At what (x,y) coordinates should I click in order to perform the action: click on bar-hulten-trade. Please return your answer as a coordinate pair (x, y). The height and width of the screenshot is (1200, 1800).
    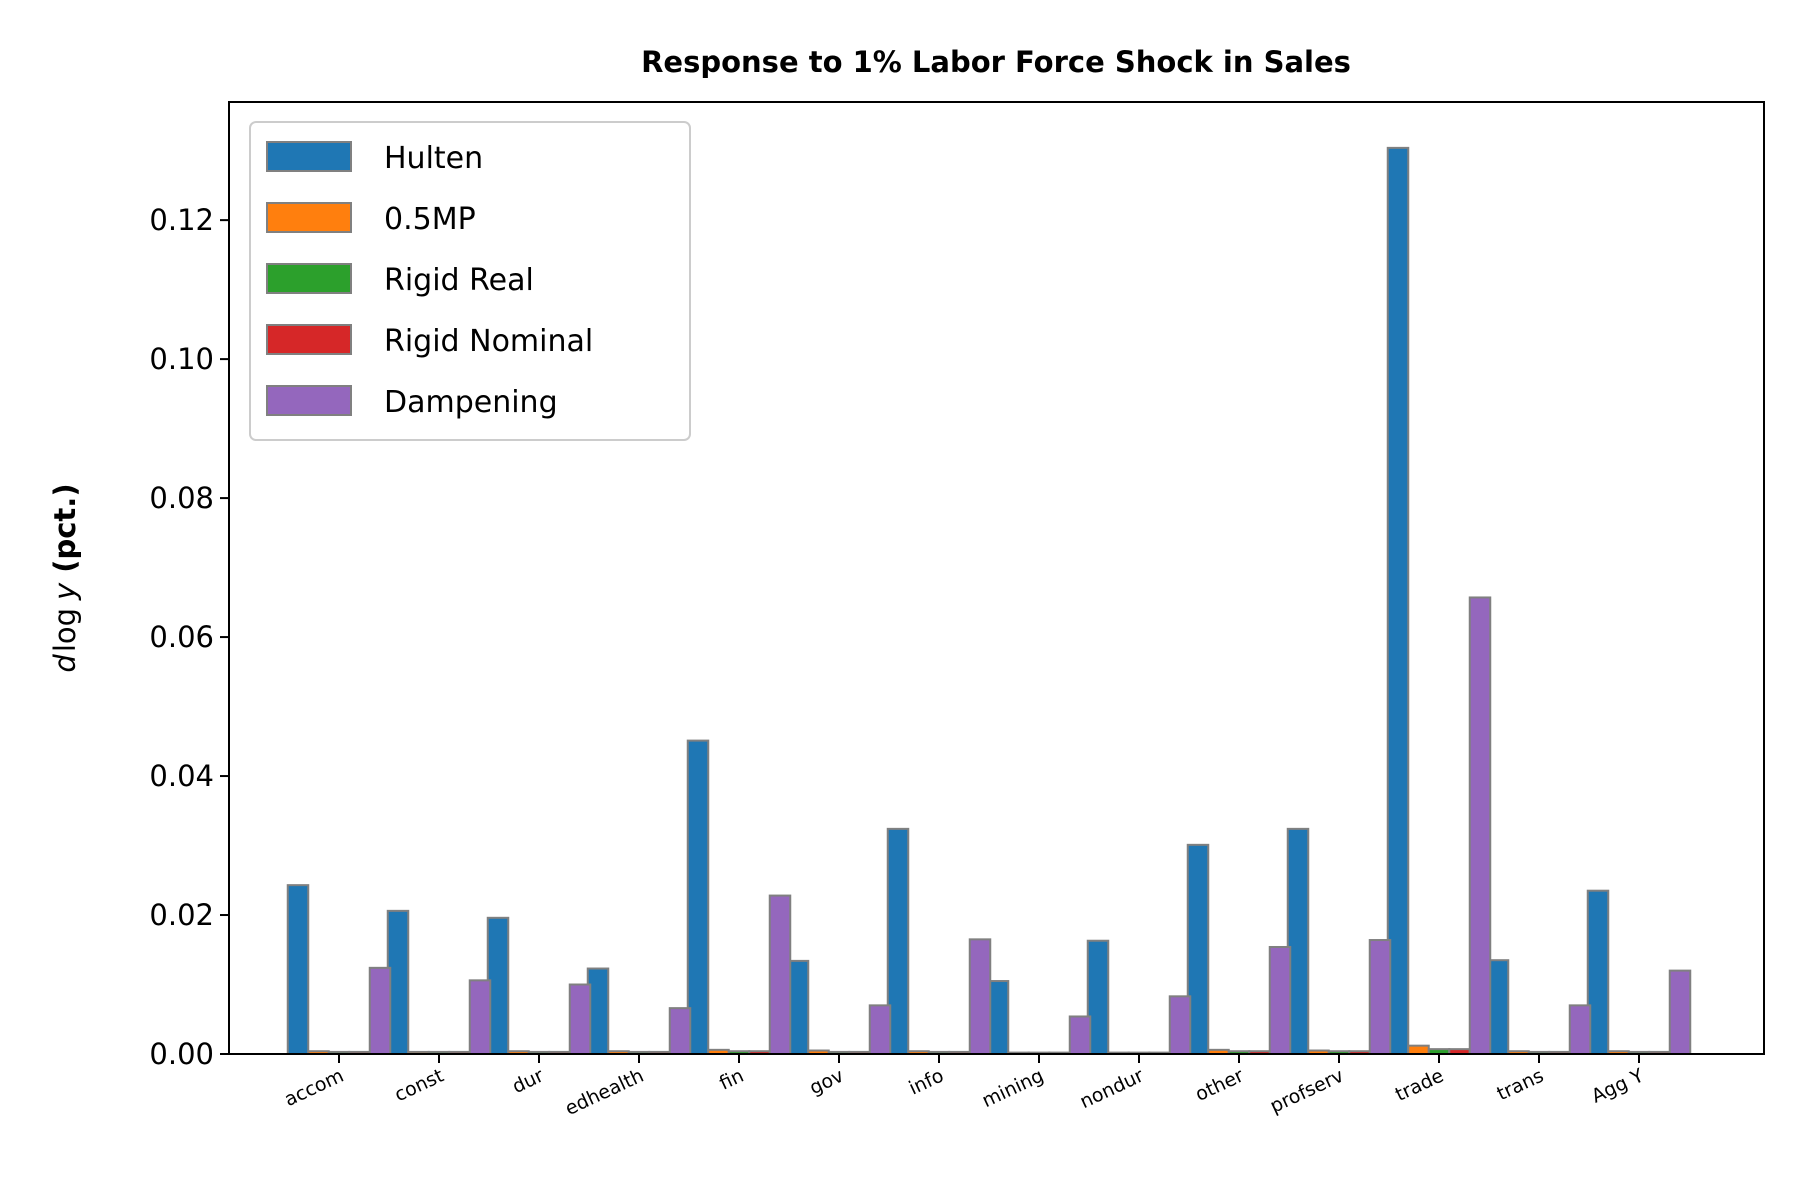
    Looking at the image, I should click on (1398, 600).